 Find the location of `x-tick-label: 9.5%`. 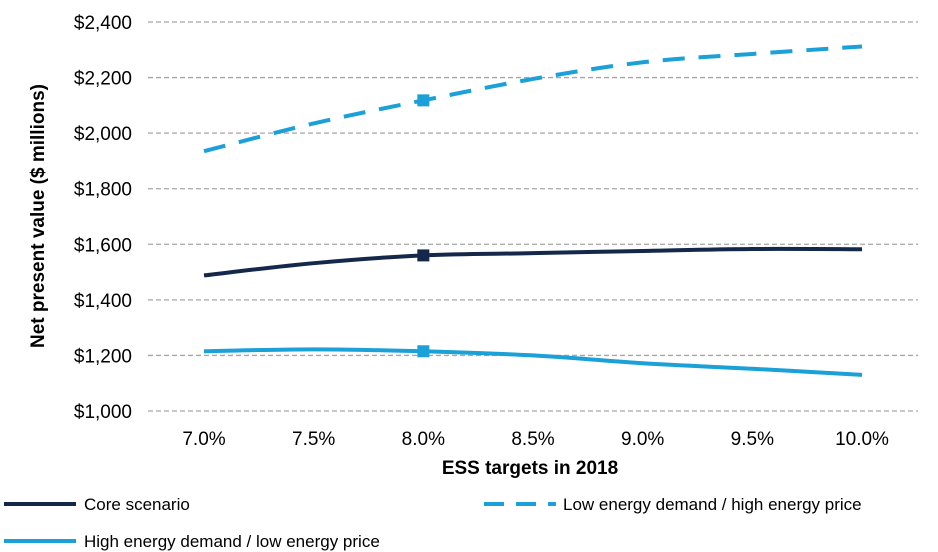

x-tick-label: 9.5% is located at coordinates (752, 439).